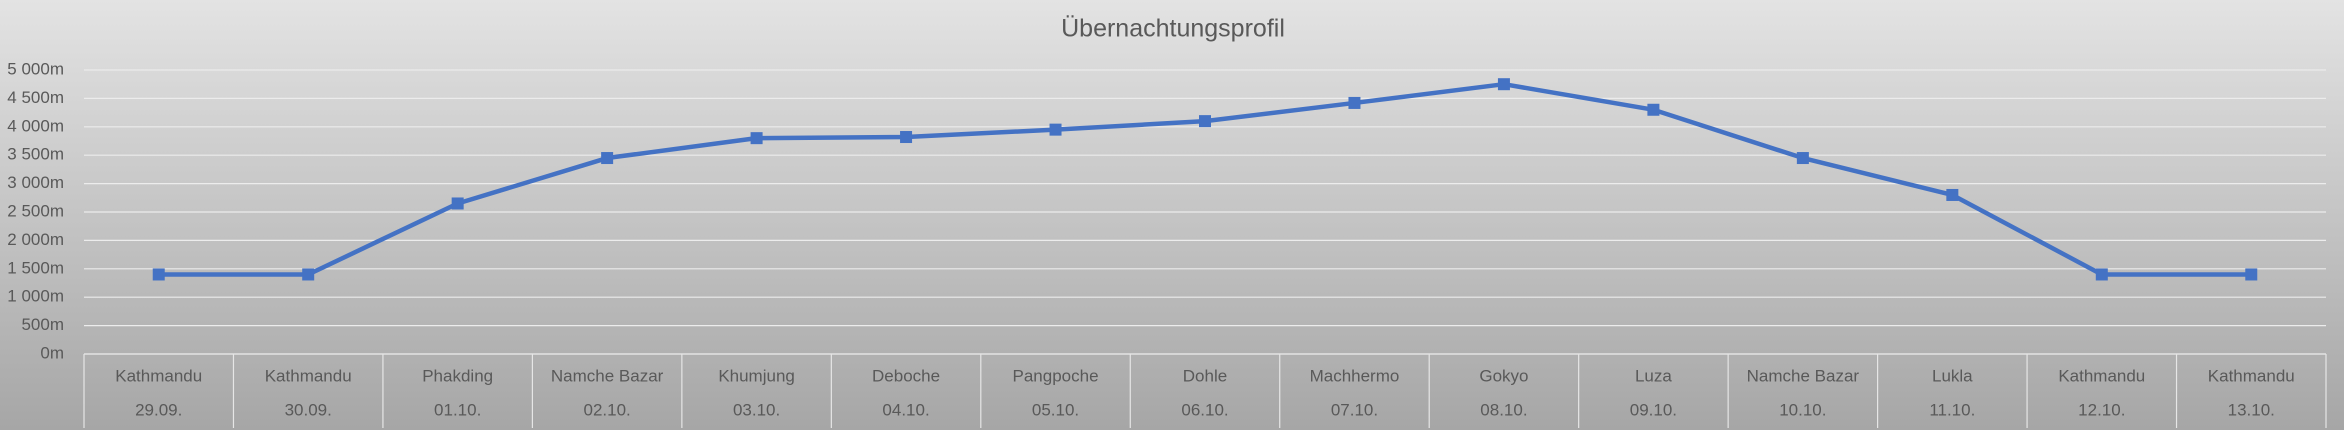  What do you see at coordinates (35, 267) in the screenshot?
I see `y-tick-label: 1 500m` at bounding box center [35, 267].